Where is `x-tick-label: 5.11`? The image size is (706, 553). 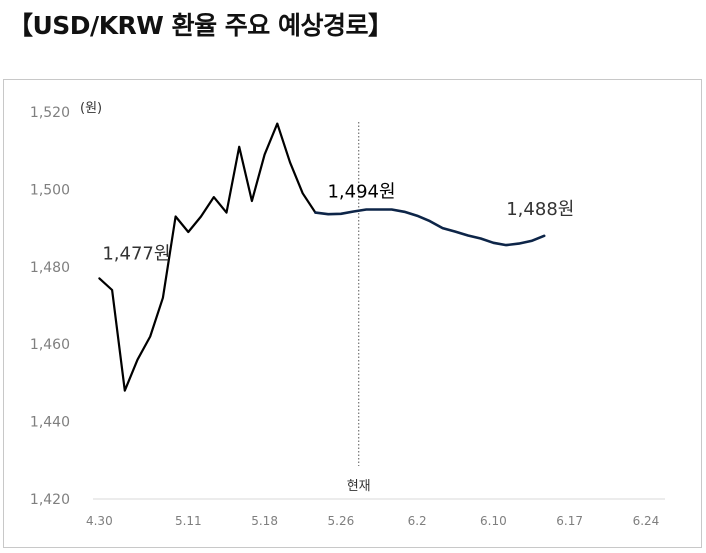
x-tick-label: 5.11 is located at coordinates (188, 521).